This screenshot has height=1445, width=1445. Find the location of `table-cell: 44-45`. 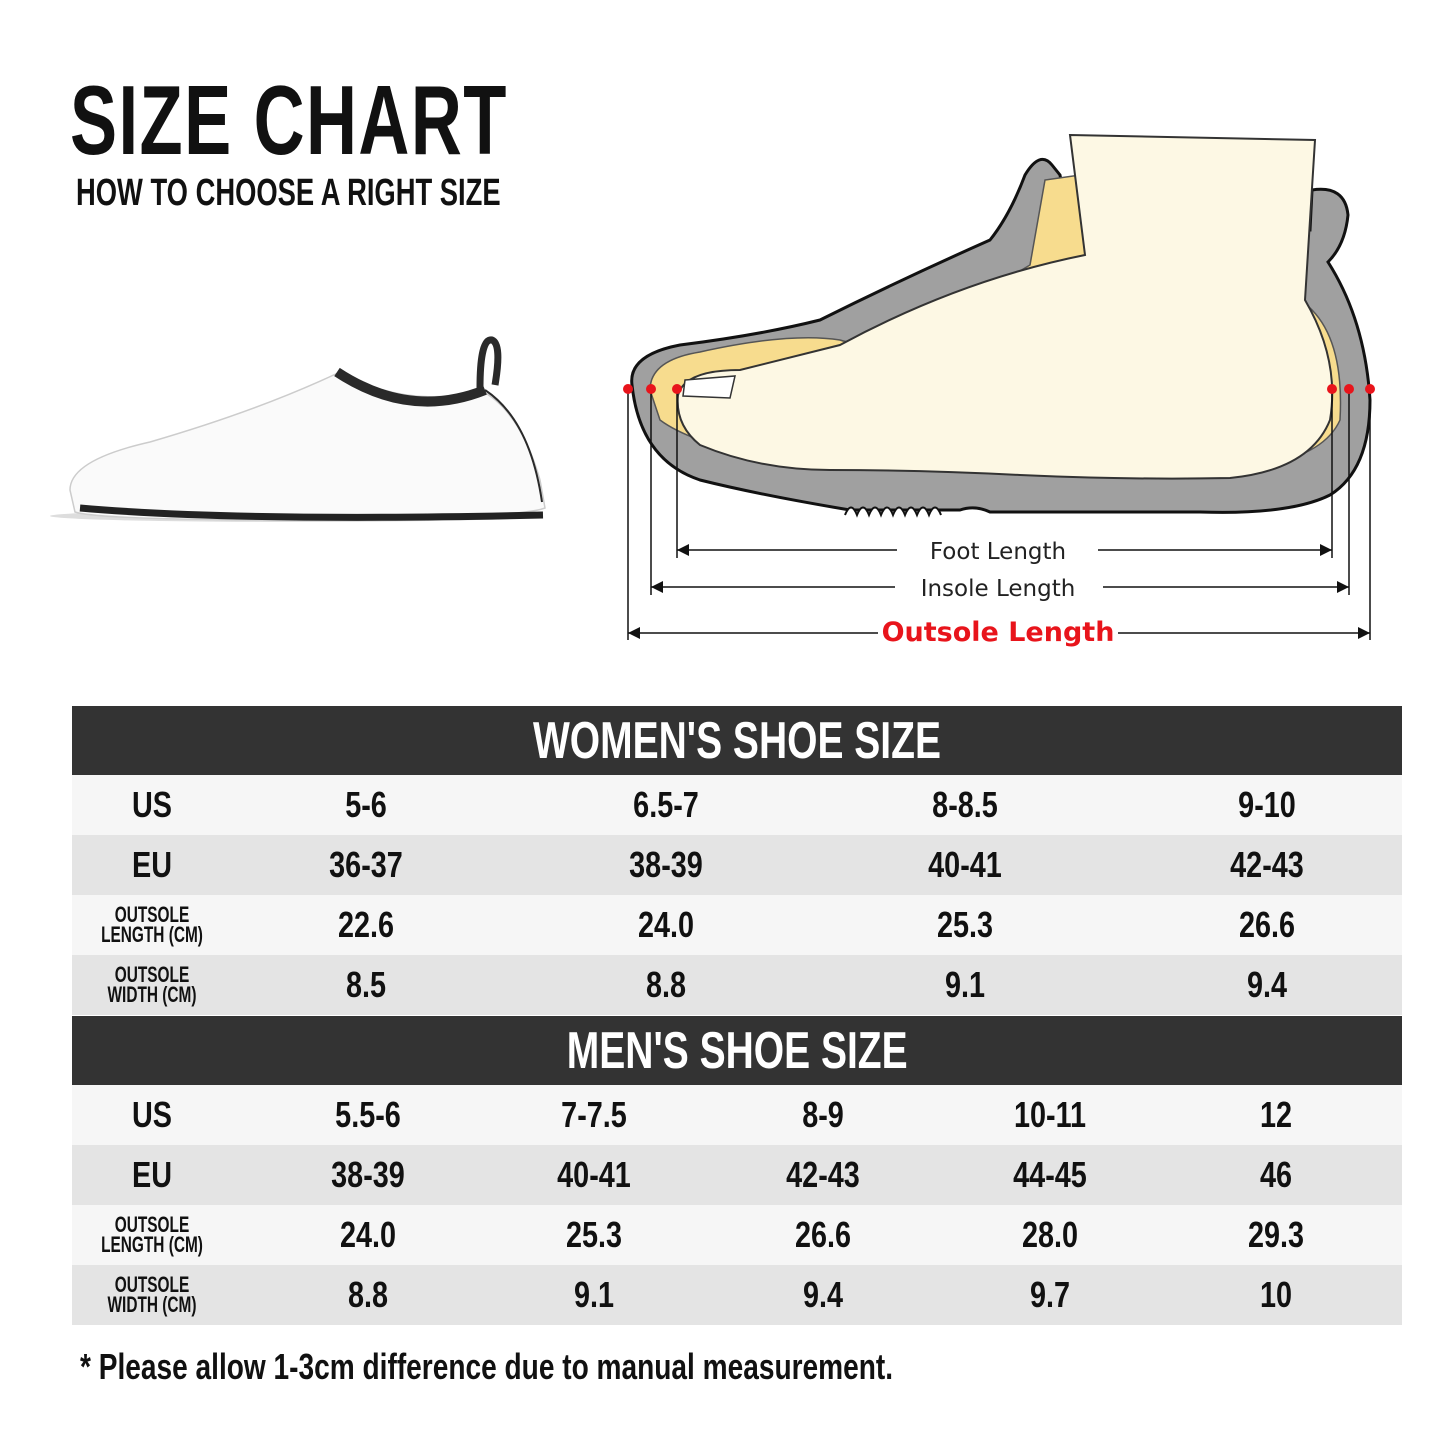

table-cell: 44-45 is located at coordinates (1050, 1175).